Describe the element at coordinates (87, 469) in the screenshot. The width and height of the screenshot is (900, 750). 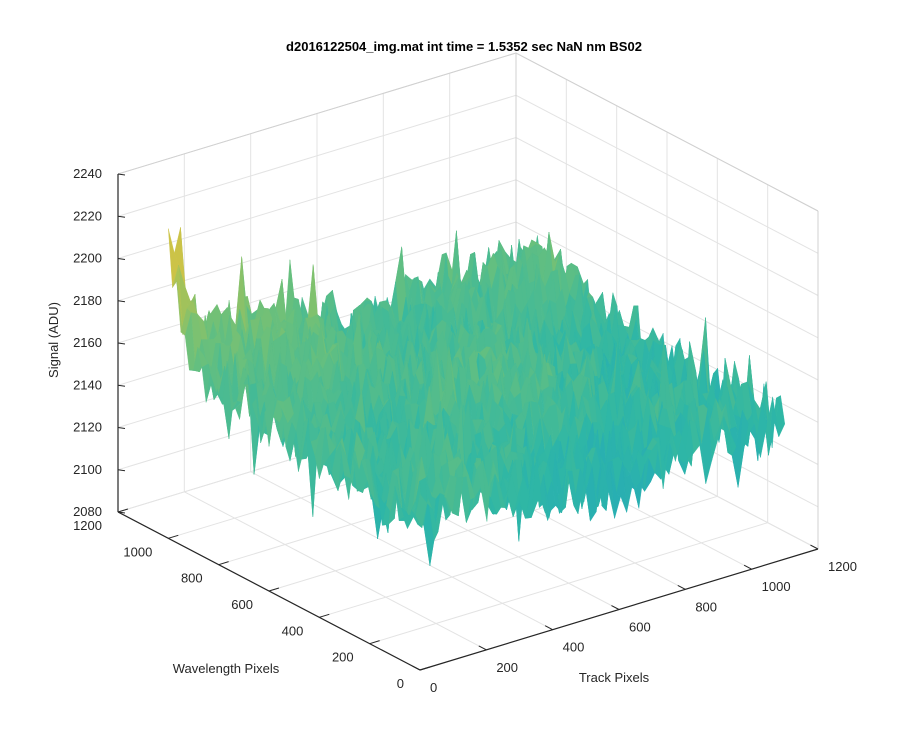
I see `z-tick-label: 2100` at that location.